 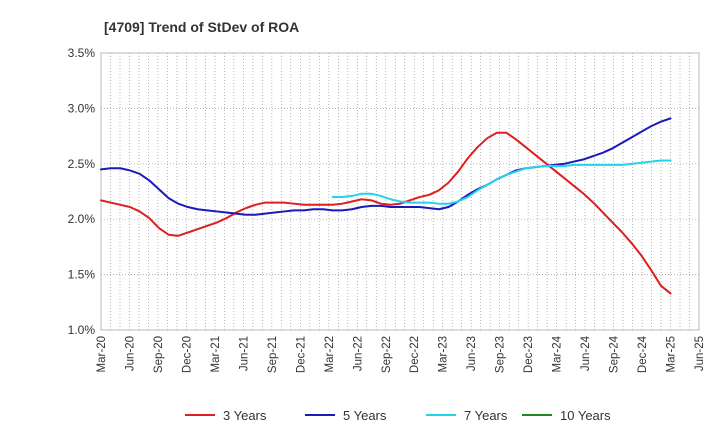 What do you see at coordinates (358, 353) in the screenshot?
I see `x-tick-label: Jun-22` at bounding box center [358, 353].